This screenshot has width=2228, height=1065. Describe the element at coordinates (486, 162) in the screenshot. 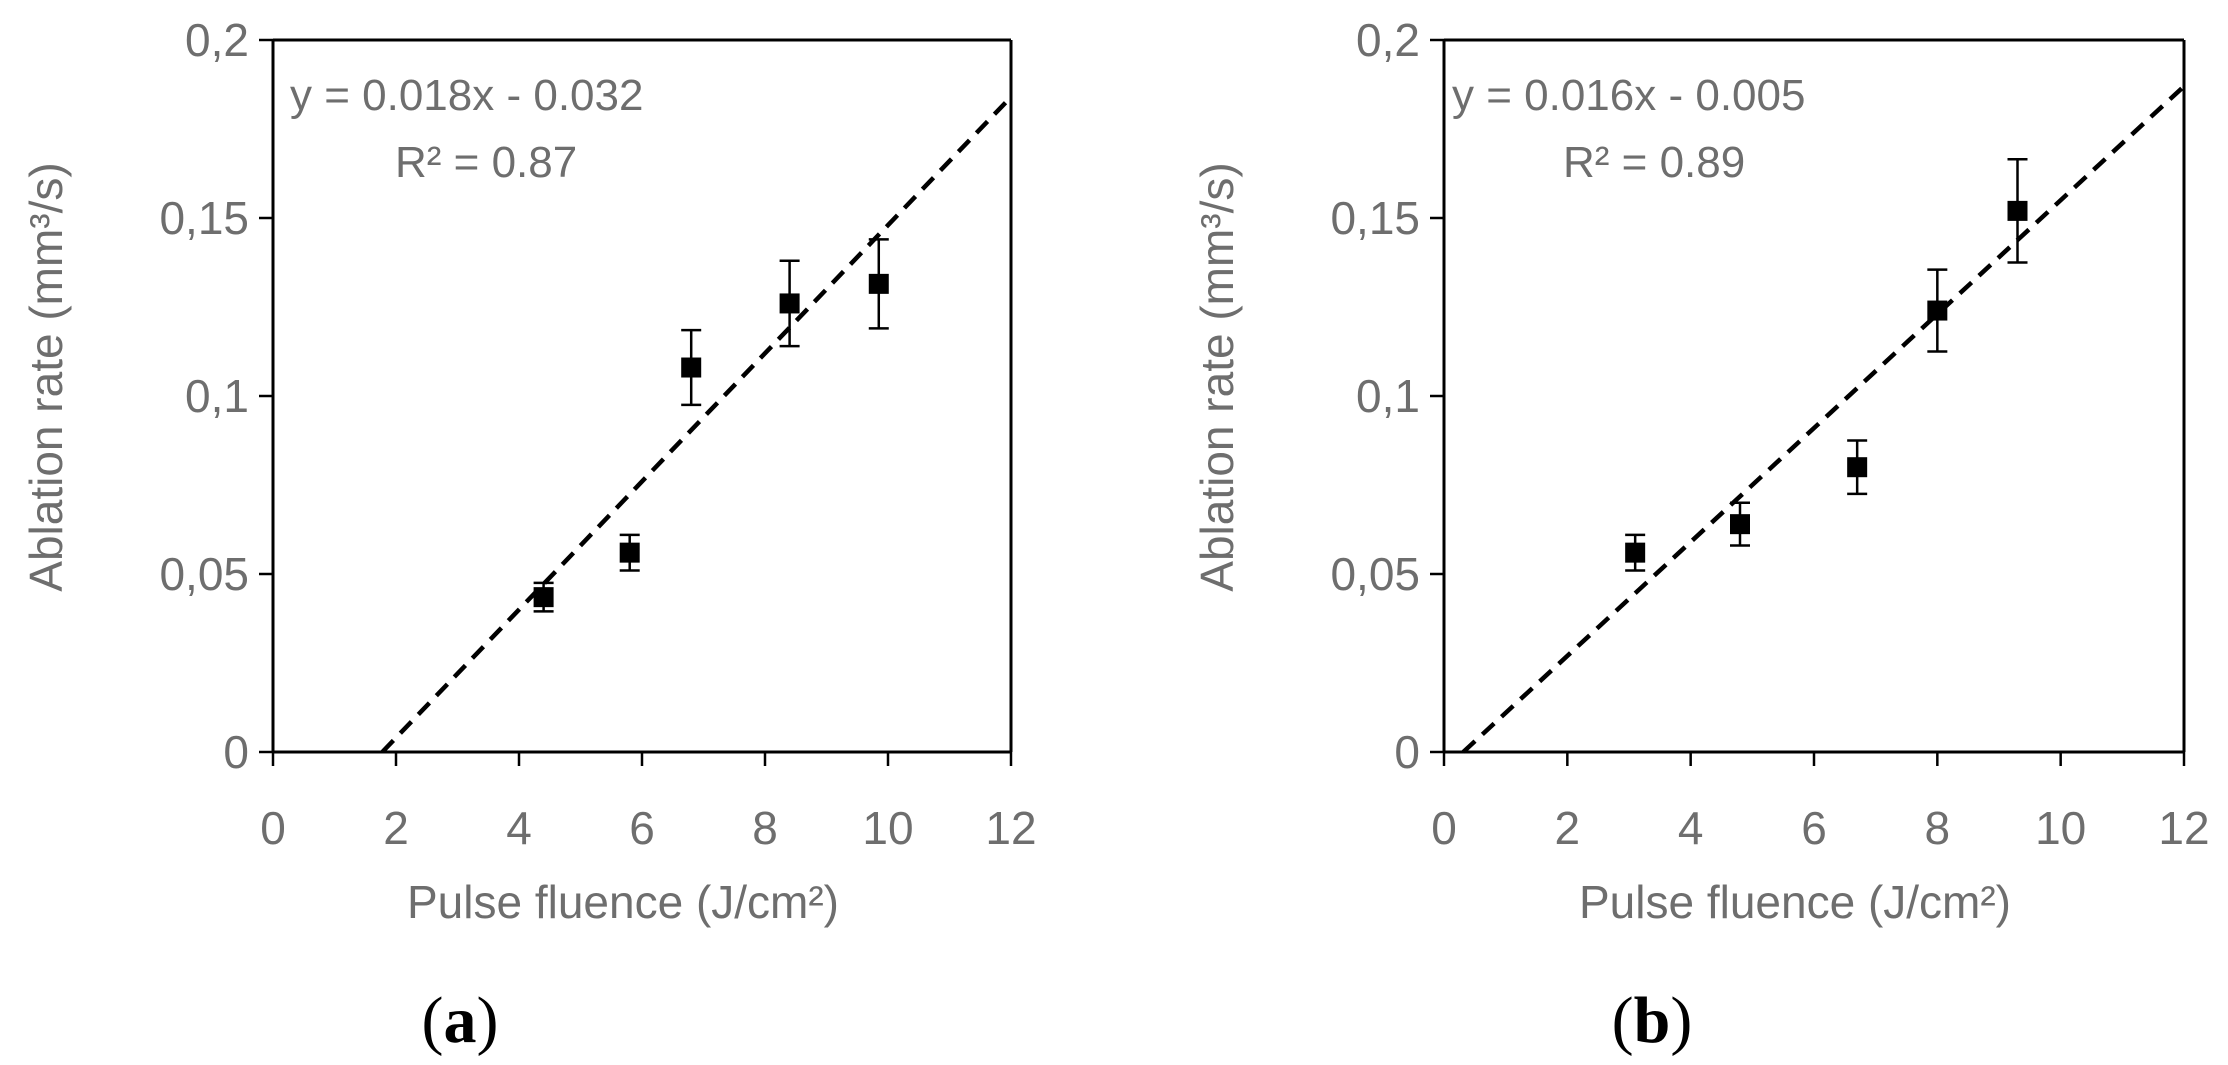

I see `r-squared-a: R² = 0.87` at that location.